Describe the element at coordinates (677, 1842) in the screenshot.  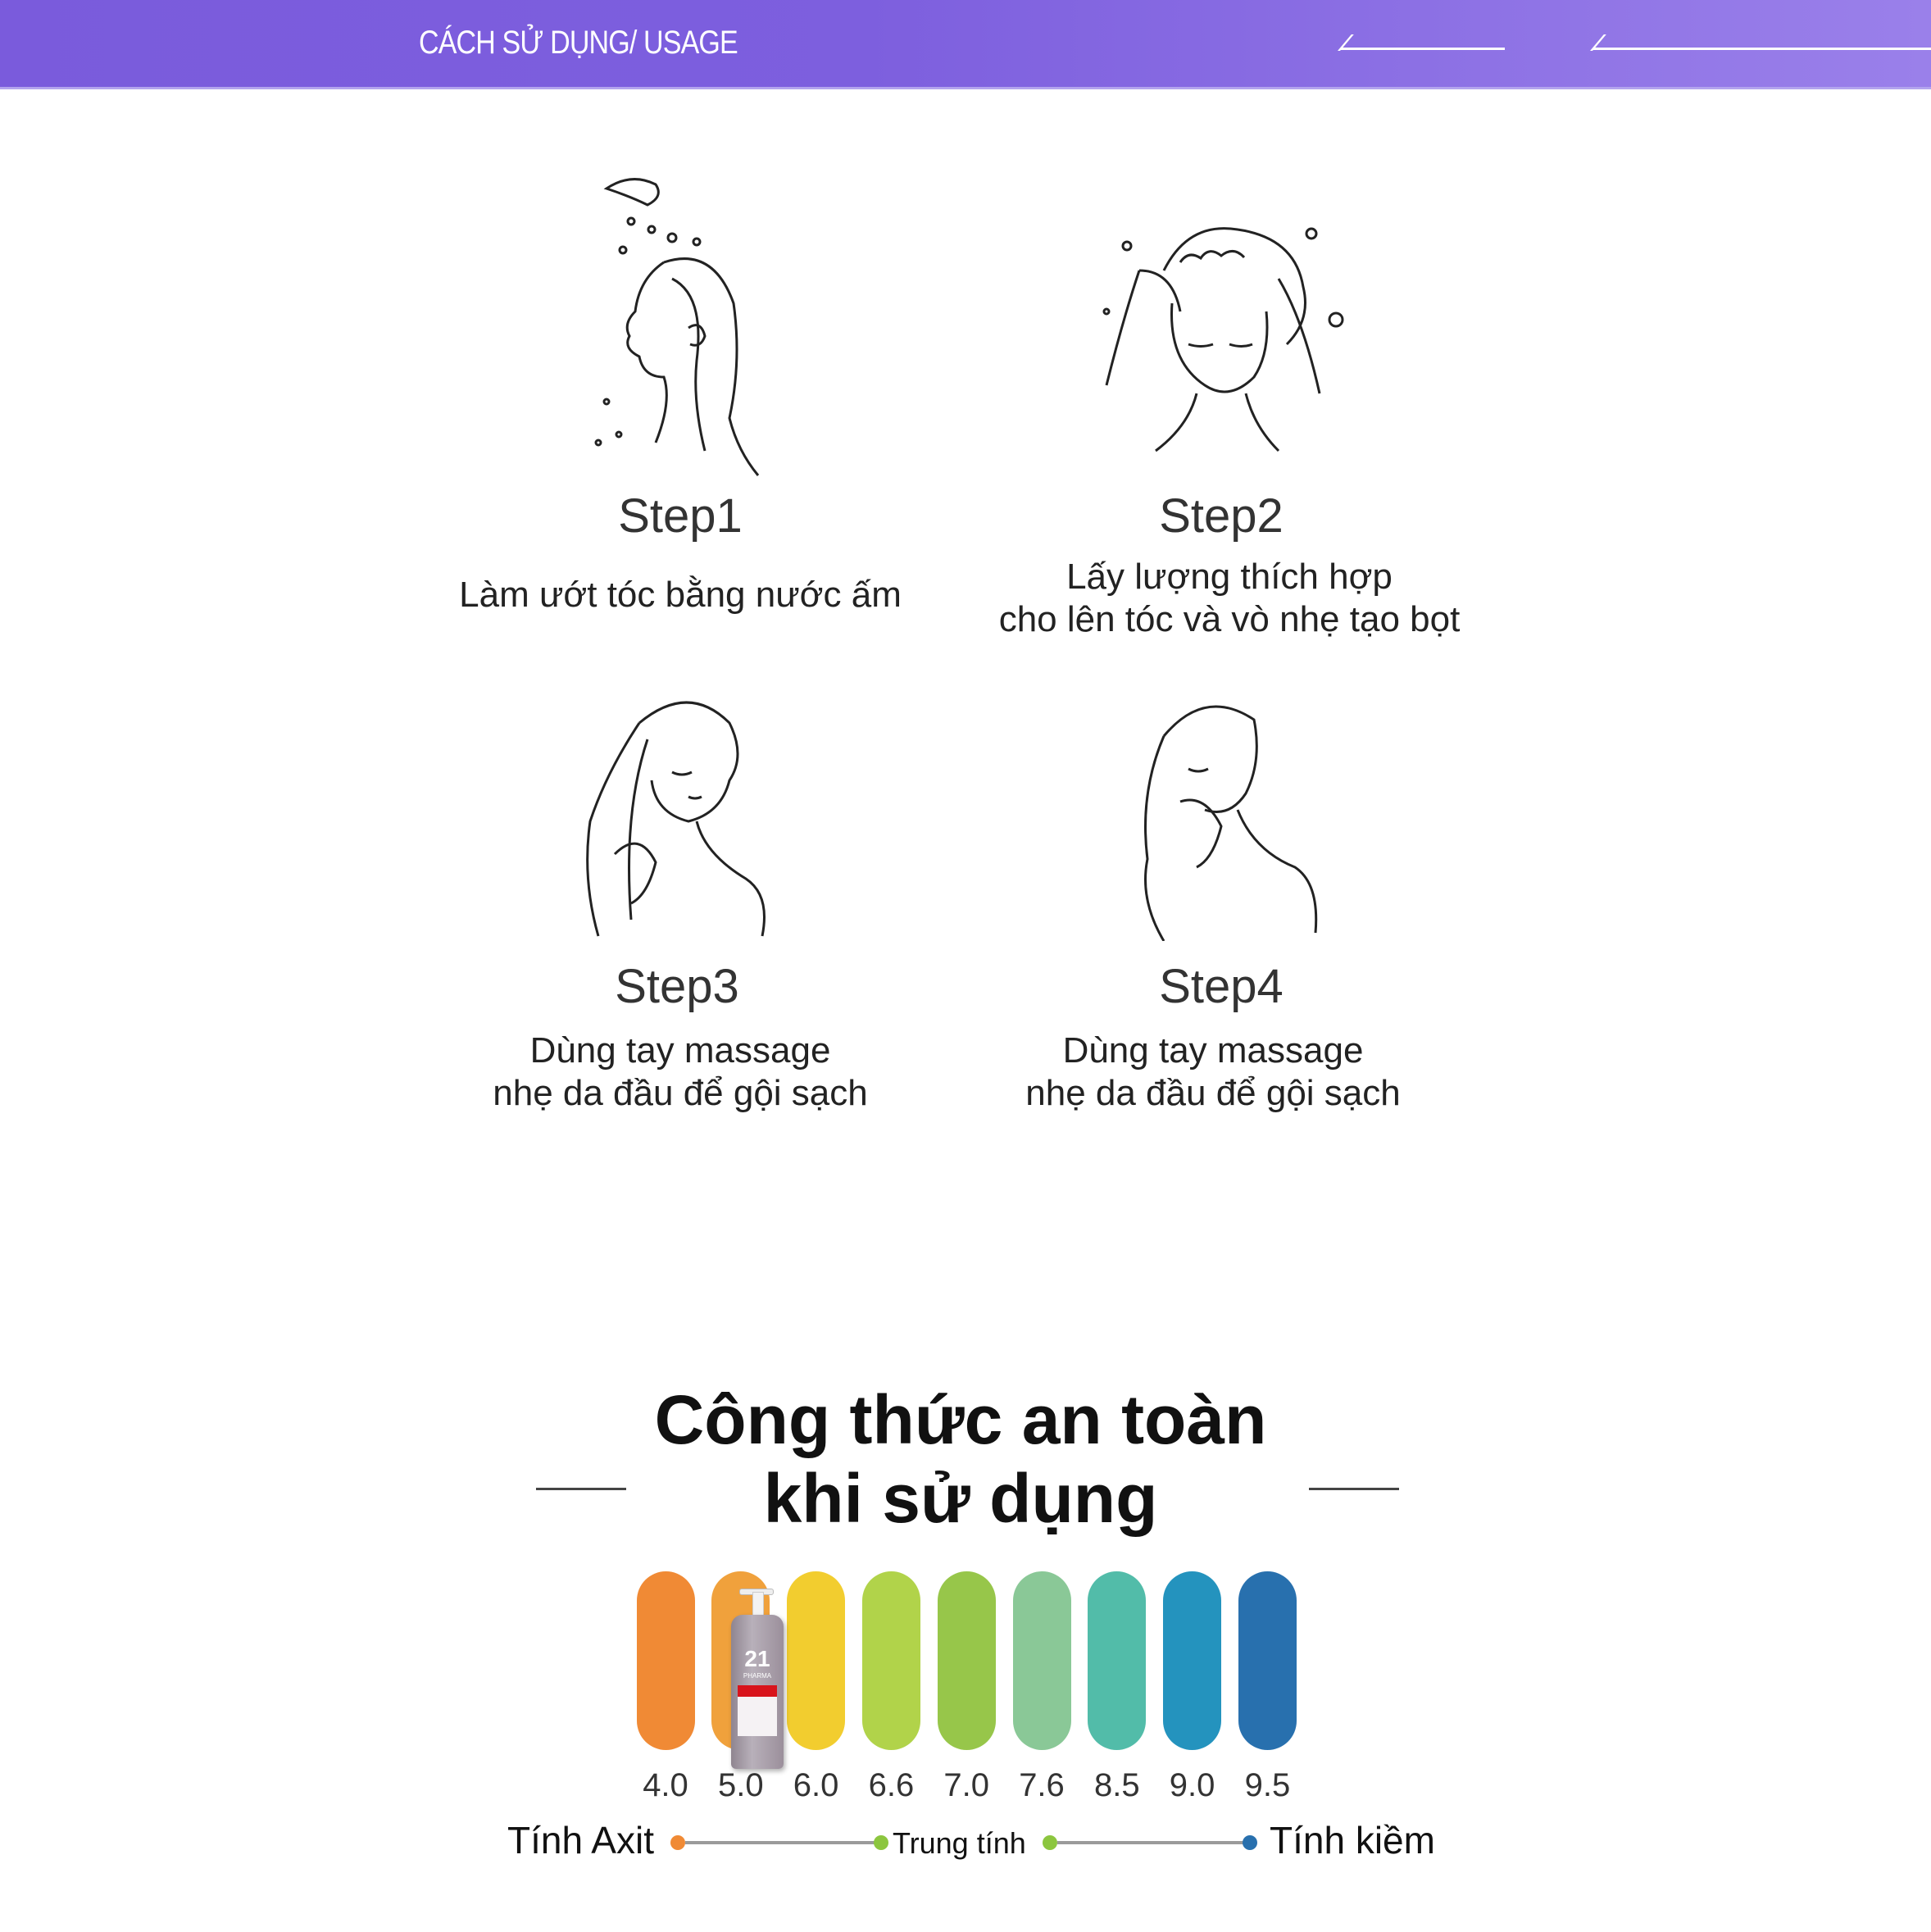
I see `acid-dot` at that location.